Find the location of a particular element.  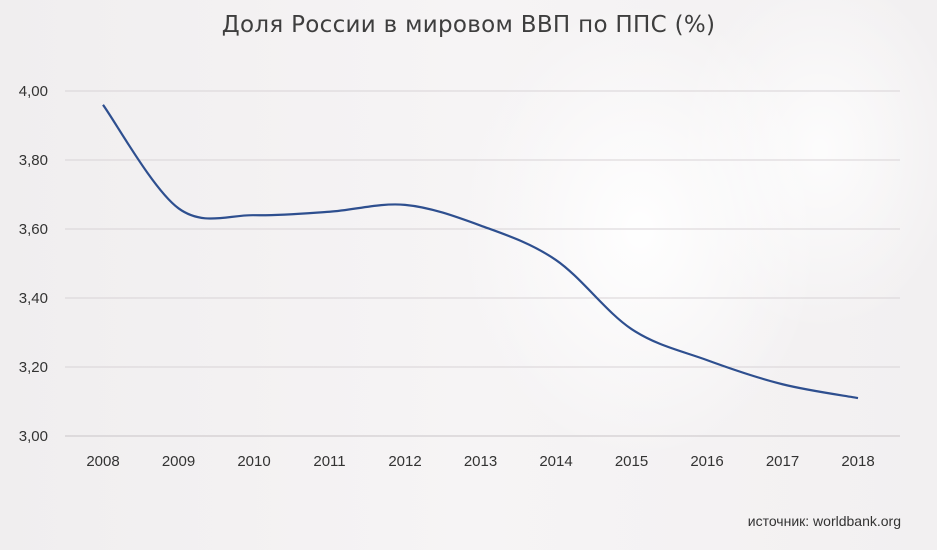

y-axis-tick-labels: 3,00 3,20 3,40 3,60 3,80 4,00 is located at coordinates (33, 264).